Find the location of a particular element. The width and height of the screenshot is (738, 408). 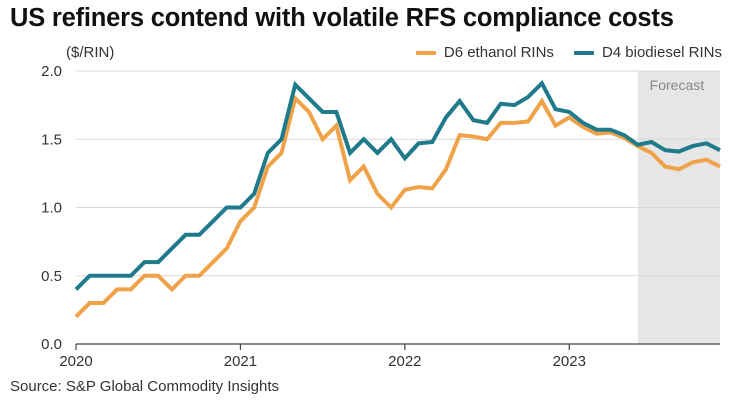

x-tick-label: 2021 is located at coordinates (240, 361).